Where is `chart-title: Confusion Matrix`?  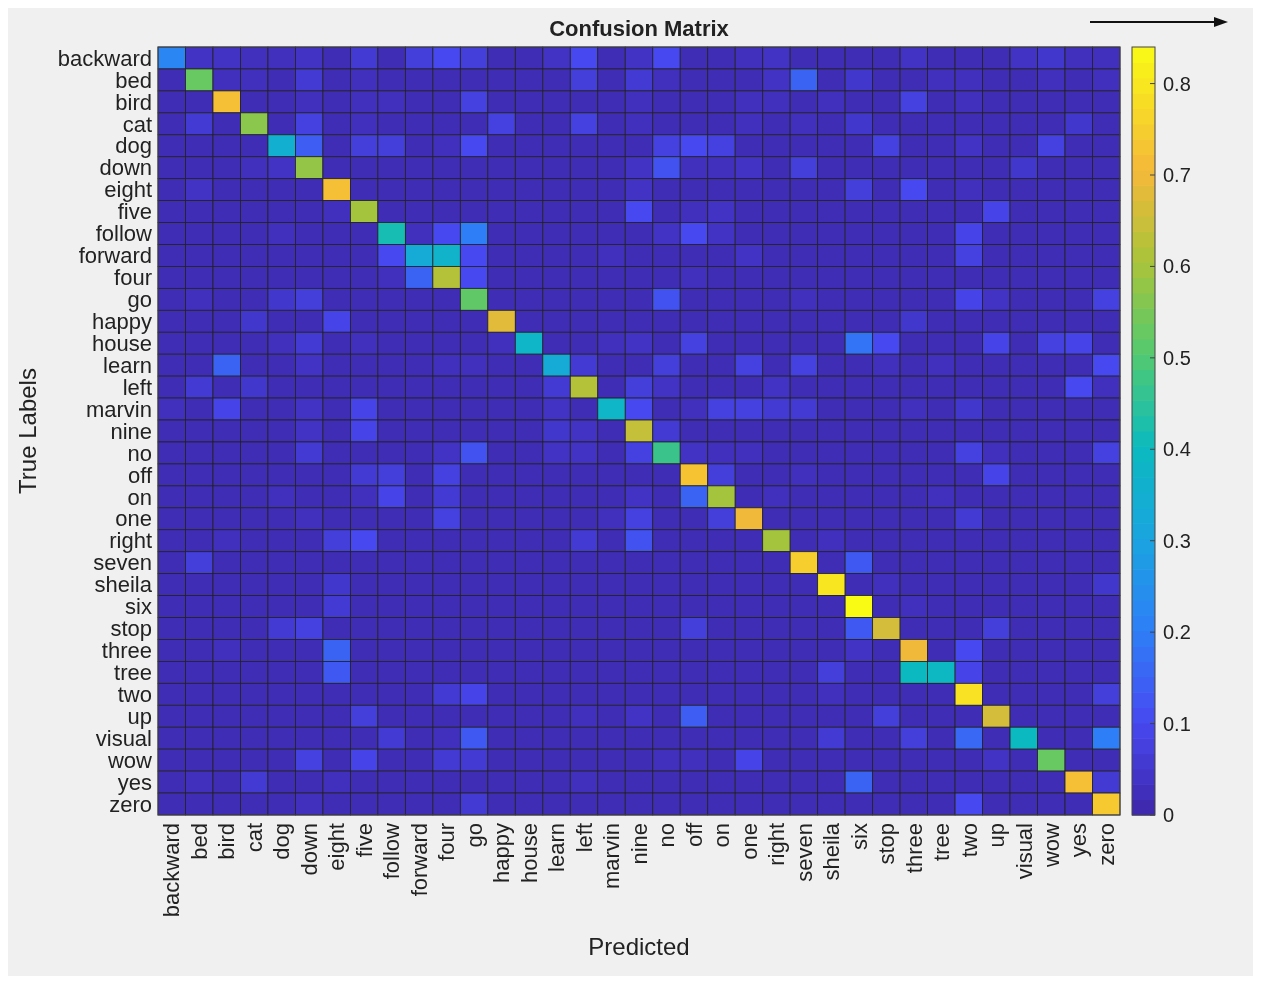
chart-title: Confusion Matrix is located at coordinates (639, 28).